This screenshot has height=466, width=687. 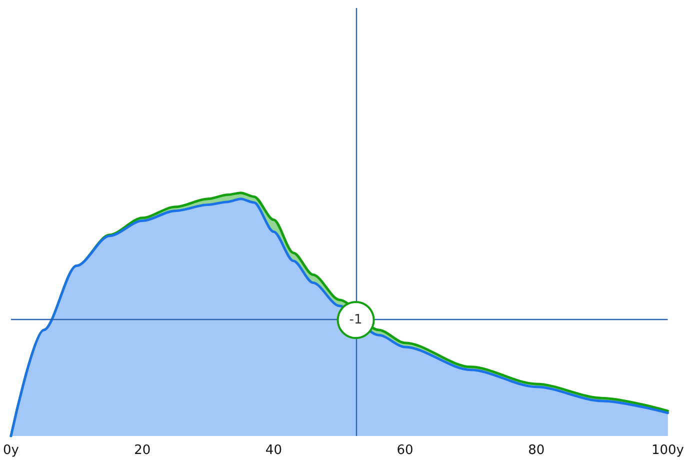 What do you see at coordinates (142, 450) in the screenshot?
I see `x-tick-label: 20` at bounding box center [142, 450].